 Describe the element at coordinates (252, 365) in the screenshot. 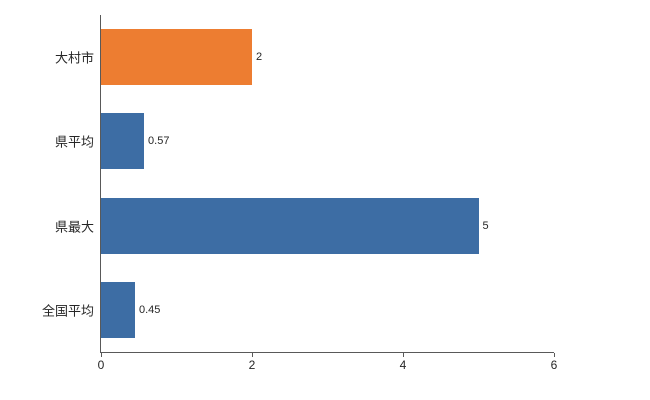

I see `x-tick-label: 2` at that location.